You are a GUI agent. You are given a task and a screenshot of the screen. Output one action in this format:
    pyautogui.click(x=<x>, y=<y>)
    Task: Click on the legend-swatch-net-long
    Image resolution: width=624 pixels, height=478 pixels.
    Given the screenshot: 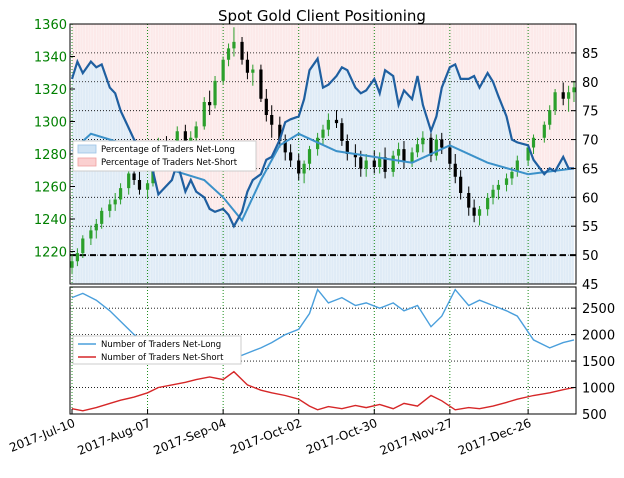 What is the action you would take?
    pyautogui.click(x=87, y=149)
    